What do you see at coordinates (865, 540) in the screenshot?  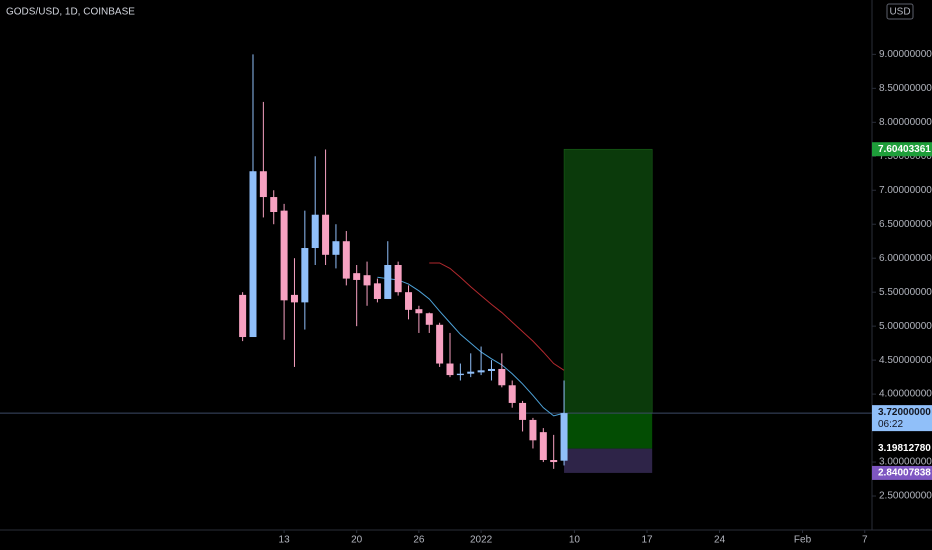 I see `x-tick-label: 7` at bounding box center [865, 540].